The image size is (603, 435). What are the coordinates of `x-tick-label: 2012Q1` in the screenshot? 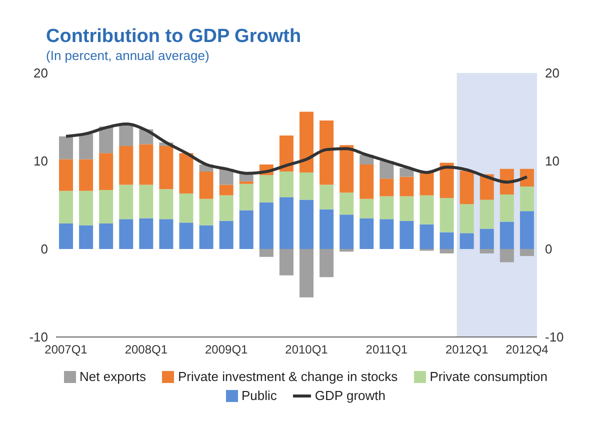 It's located at (467, 349).